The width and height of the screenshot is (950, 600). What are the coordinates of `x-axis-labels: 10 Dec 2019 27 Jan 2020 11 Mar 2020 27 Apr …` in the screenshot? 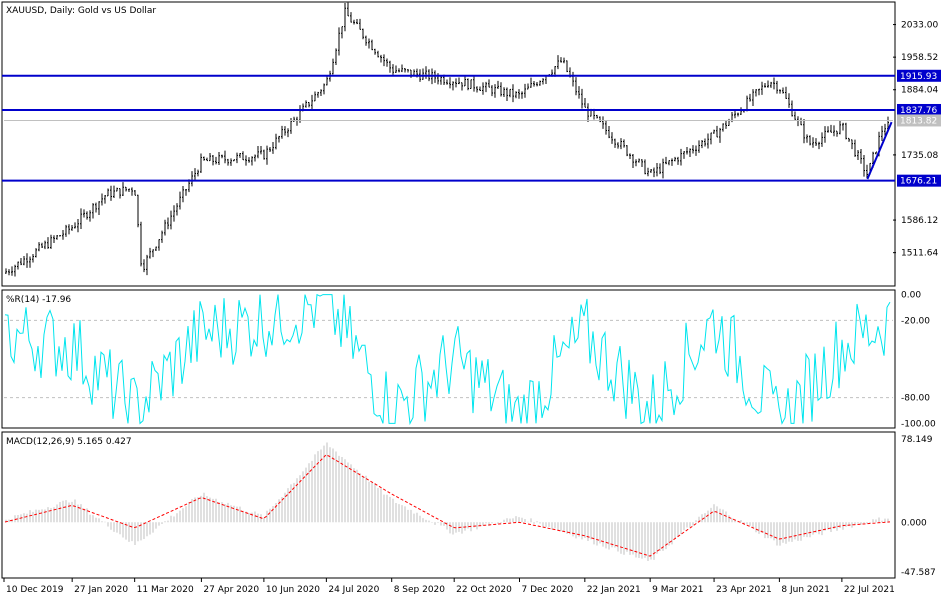 It's located at (449, 586).